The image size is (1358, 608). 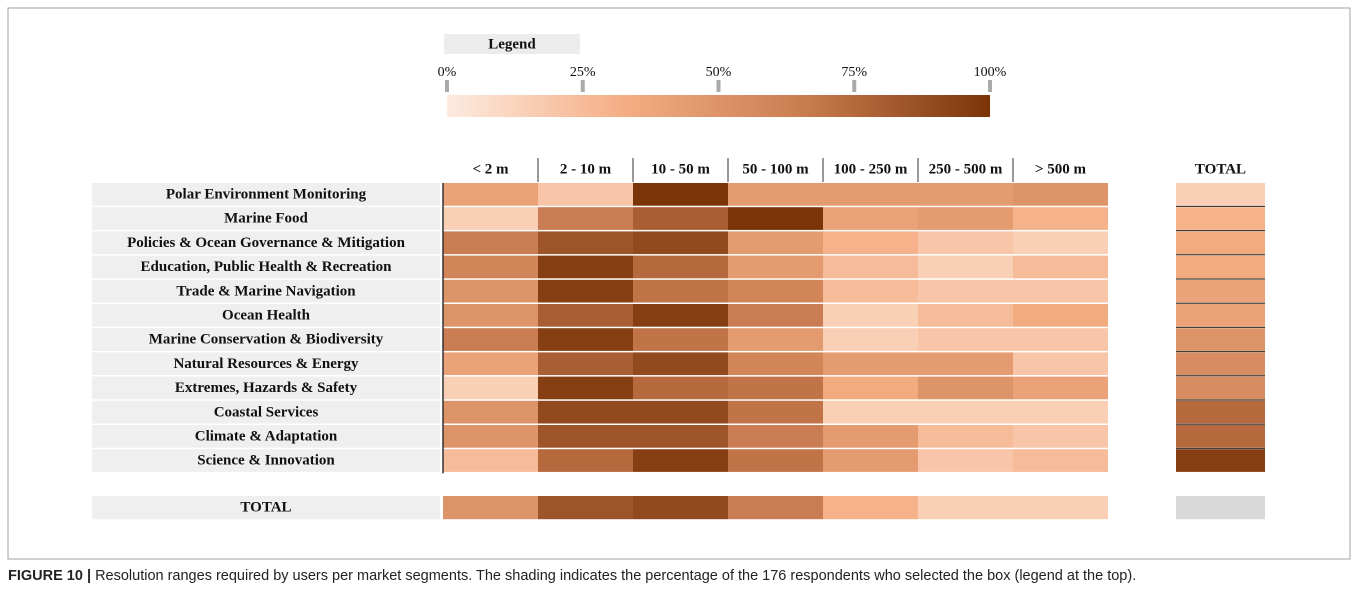 What do you see at coordinates (266, 243) in the screenshot?
I see `row-label: Policies & Ocean Governance & Mitigation` at bounding box center [266, 243].